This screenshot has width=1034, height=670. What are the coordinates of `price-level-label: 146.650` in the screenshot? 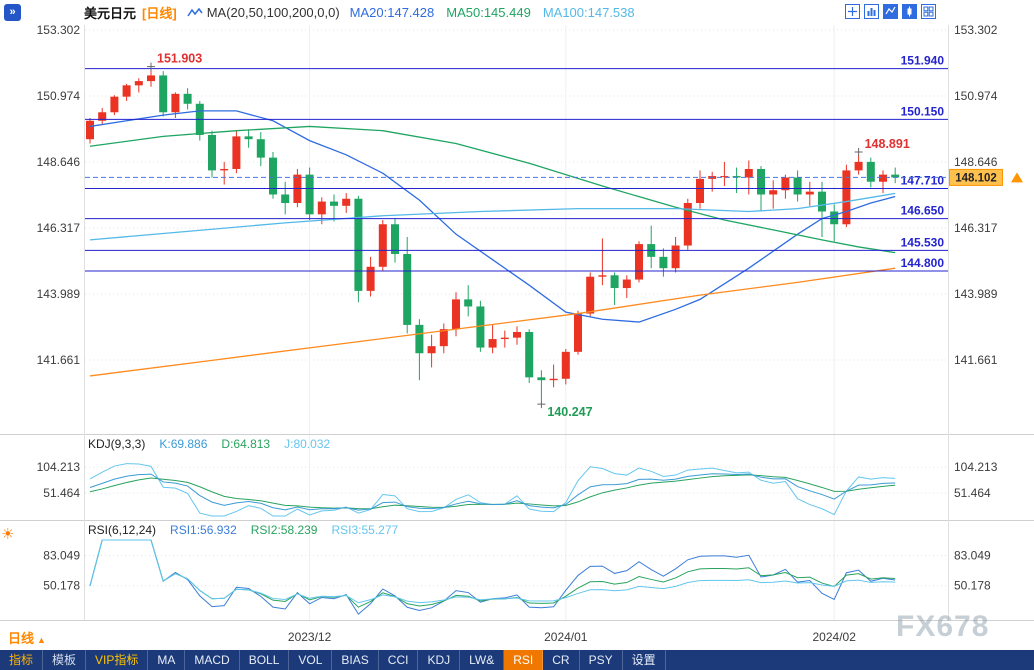 It's located at (923, 211).